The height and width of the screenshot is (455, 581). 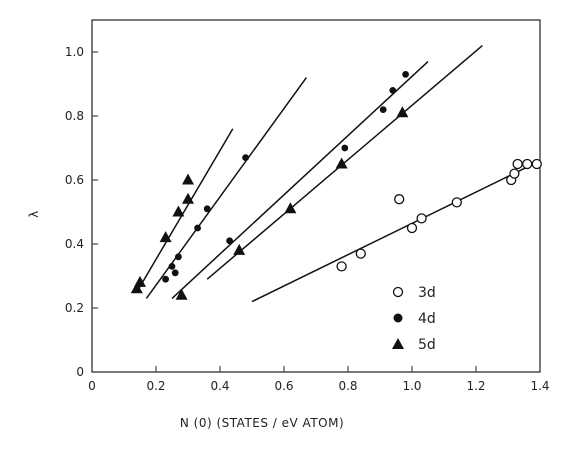 I want to click on y-tick-label: 0.4, so click(x=74, y=244).